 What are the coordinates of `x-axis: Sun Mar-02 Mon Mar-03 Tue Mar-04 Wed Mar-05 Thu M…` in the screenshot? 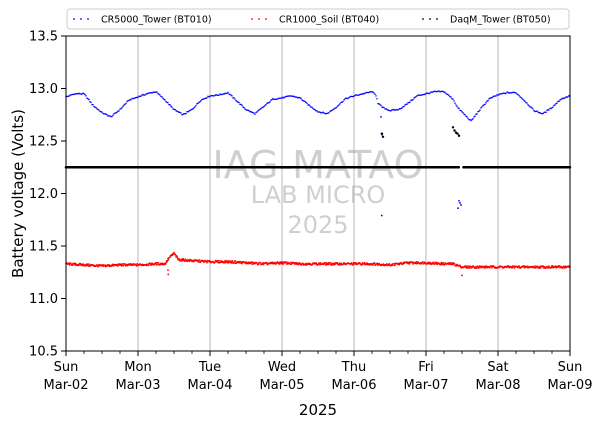 It's located at (318, 372).